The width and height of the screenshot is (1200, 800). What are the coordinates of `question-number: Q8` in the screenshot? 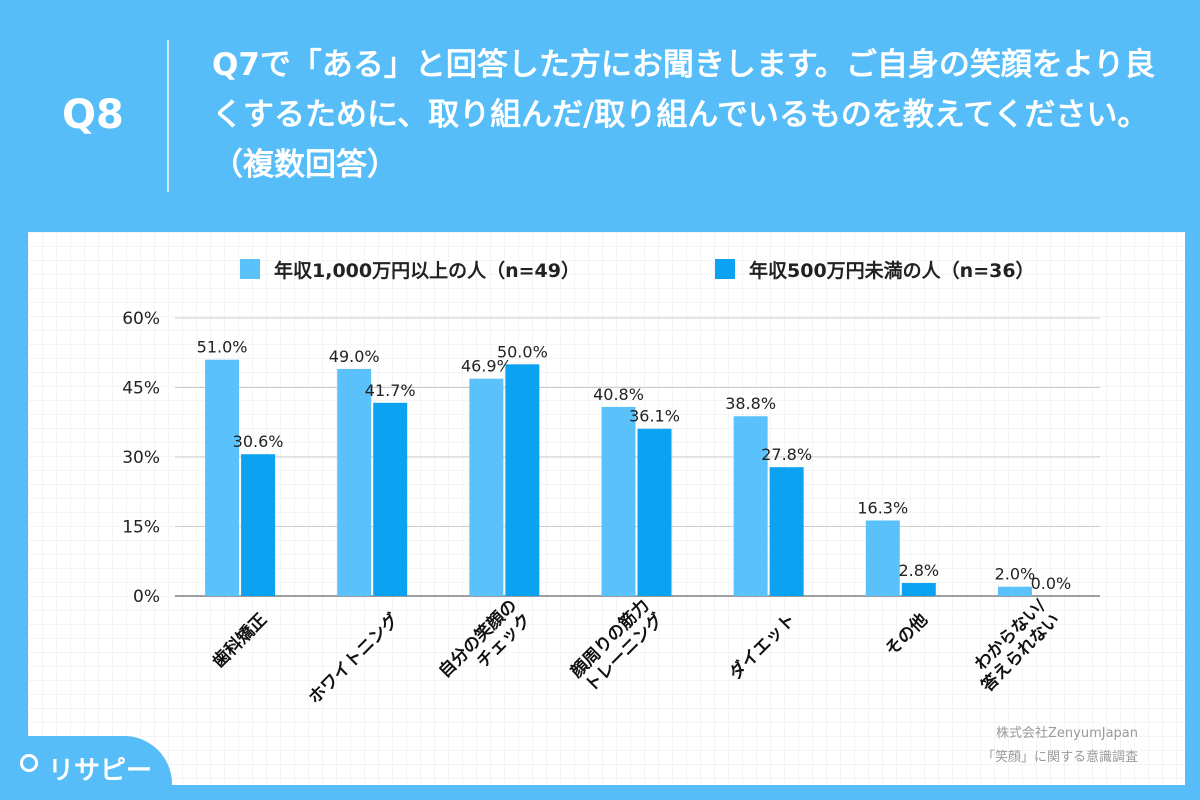 It's located at (93, 115).